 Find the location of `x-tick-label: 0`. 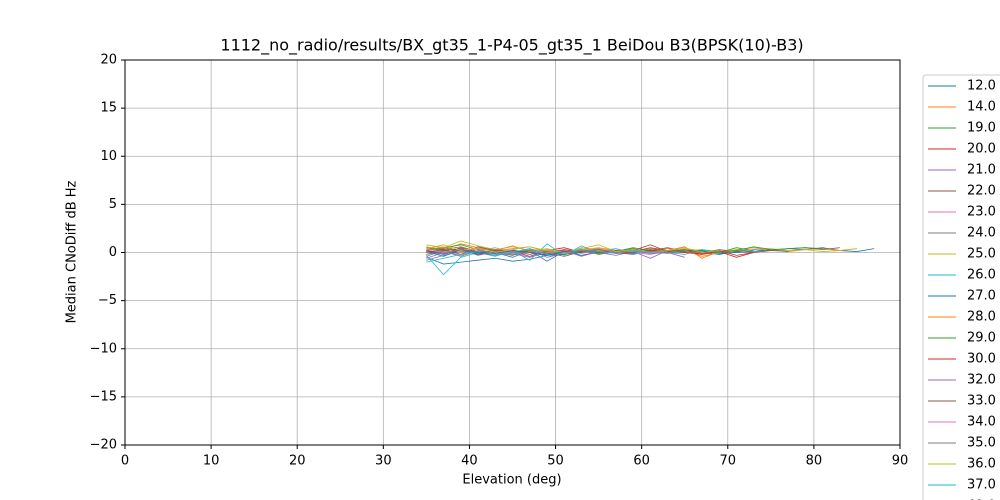

x-tick-label: 0 is located at coordinates (125, 461).